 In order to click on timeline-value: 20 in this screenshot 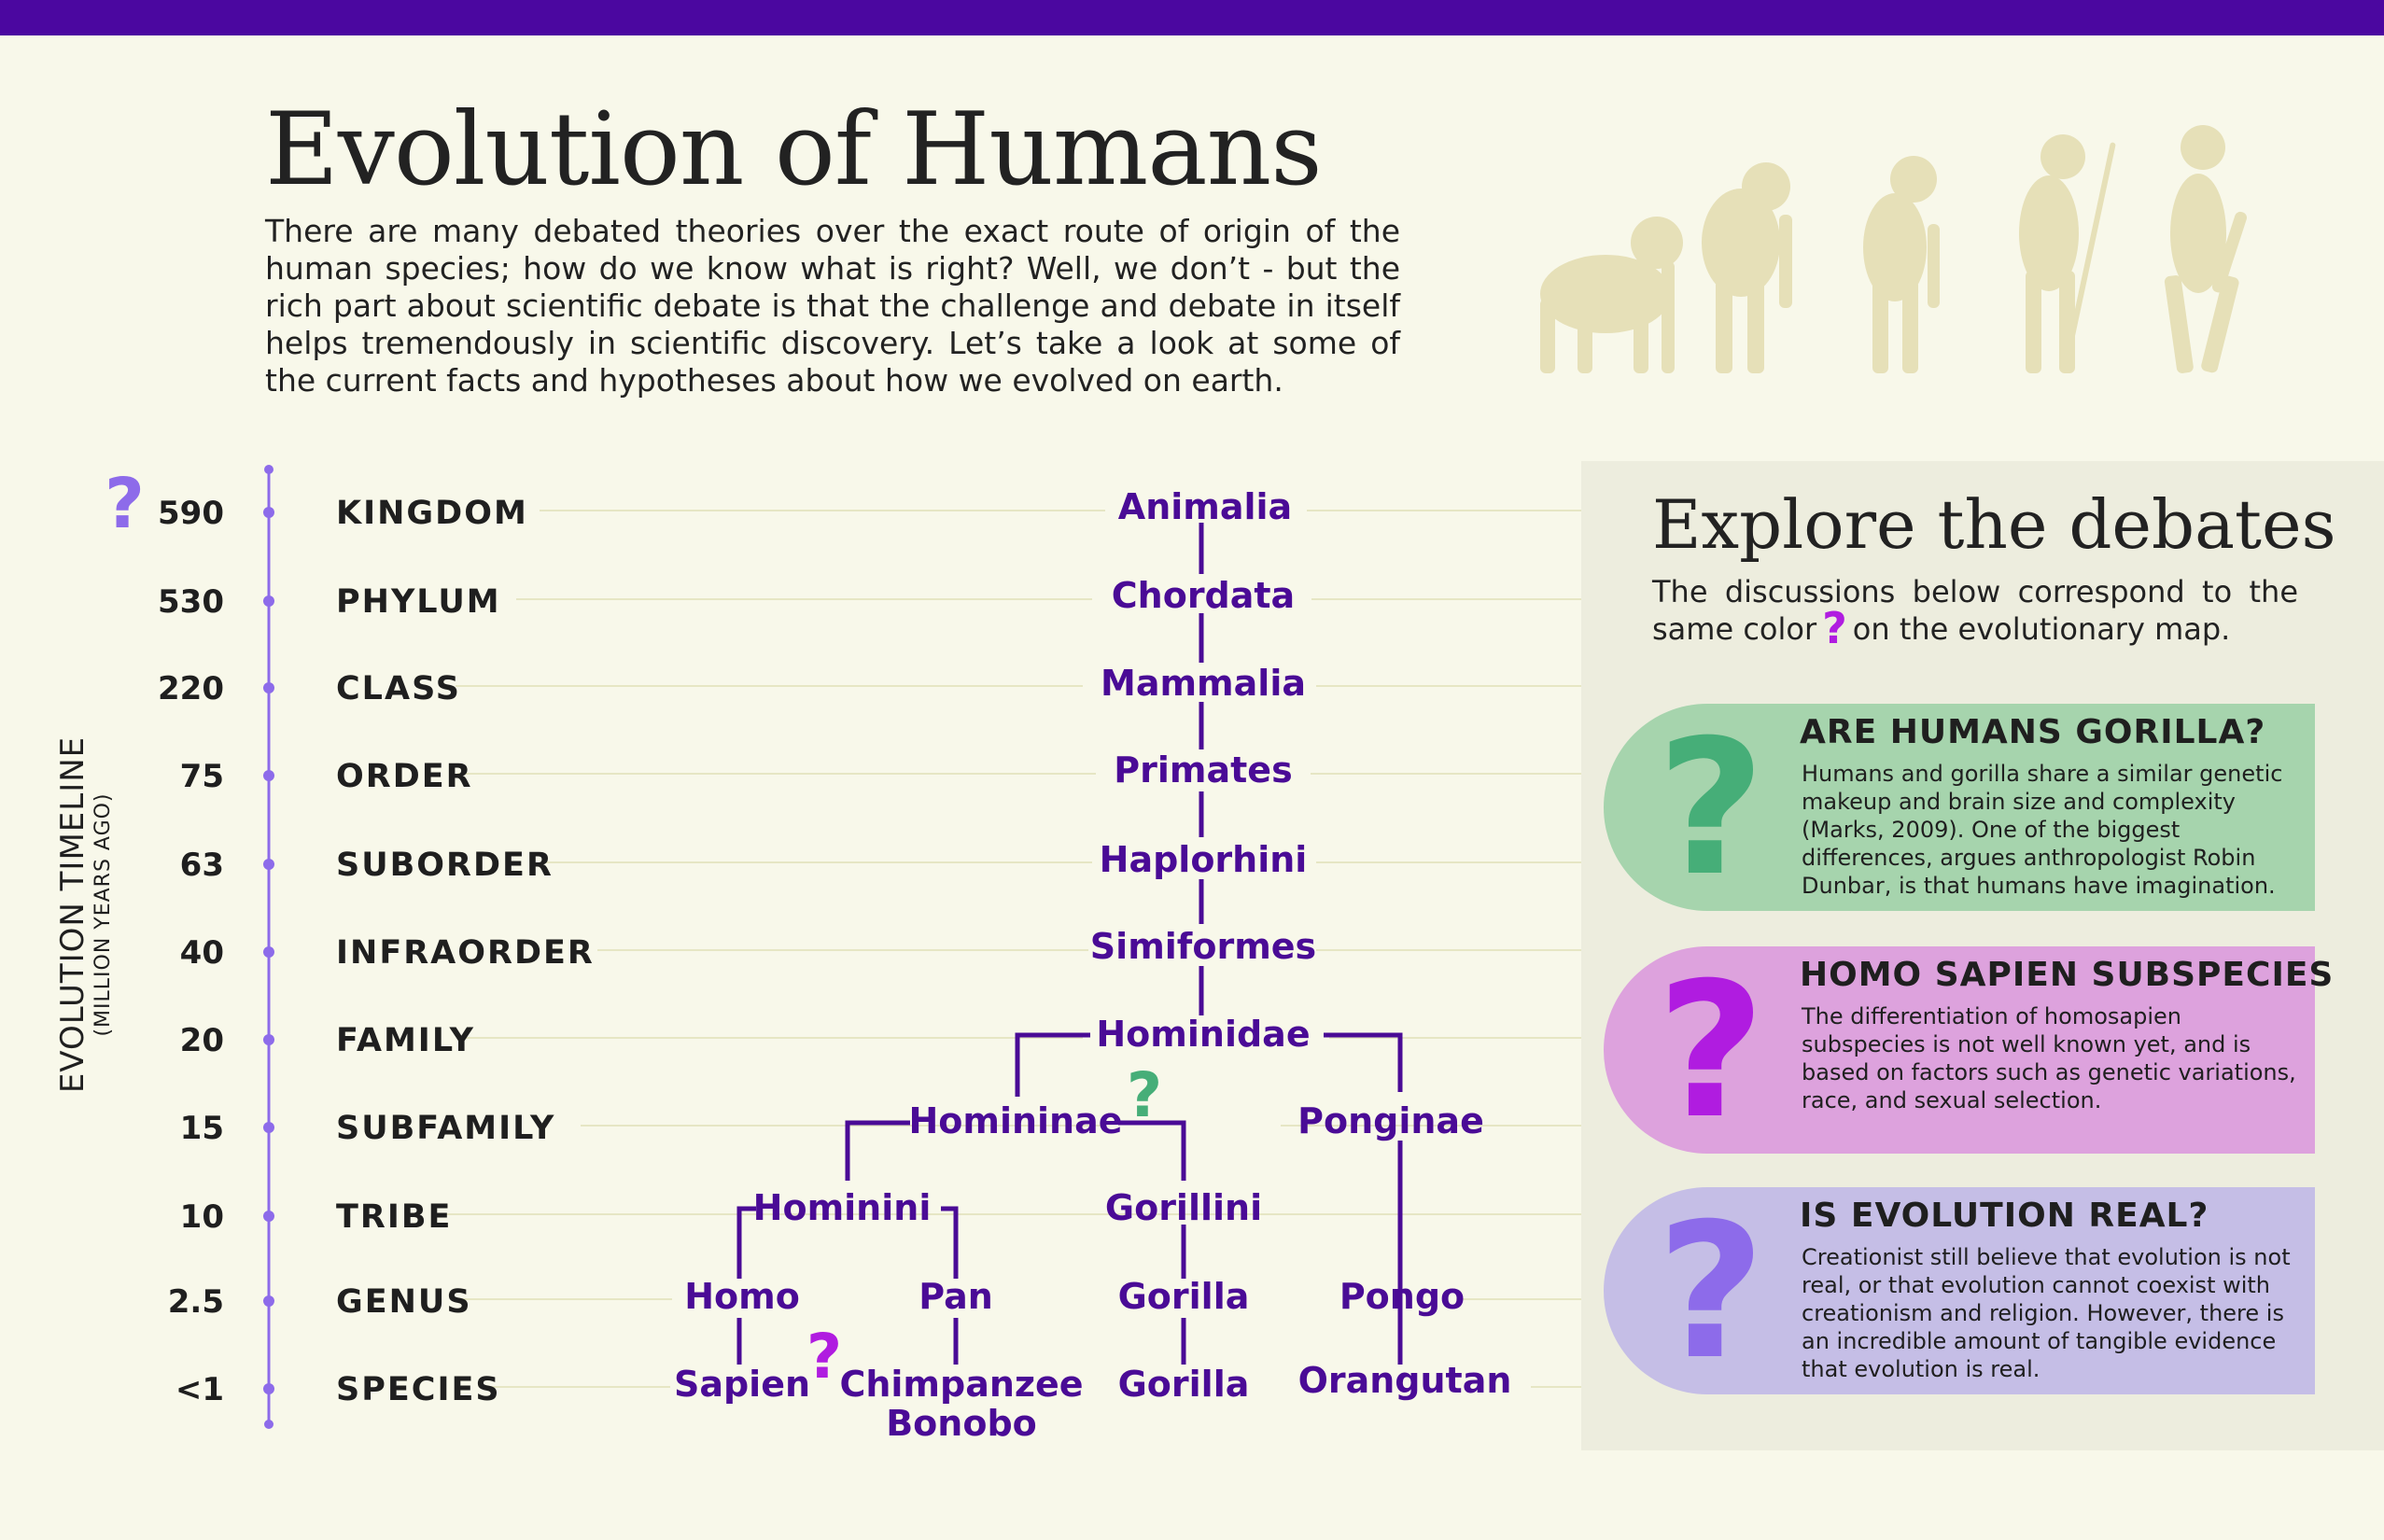, I will do `click(202, 1040)`.